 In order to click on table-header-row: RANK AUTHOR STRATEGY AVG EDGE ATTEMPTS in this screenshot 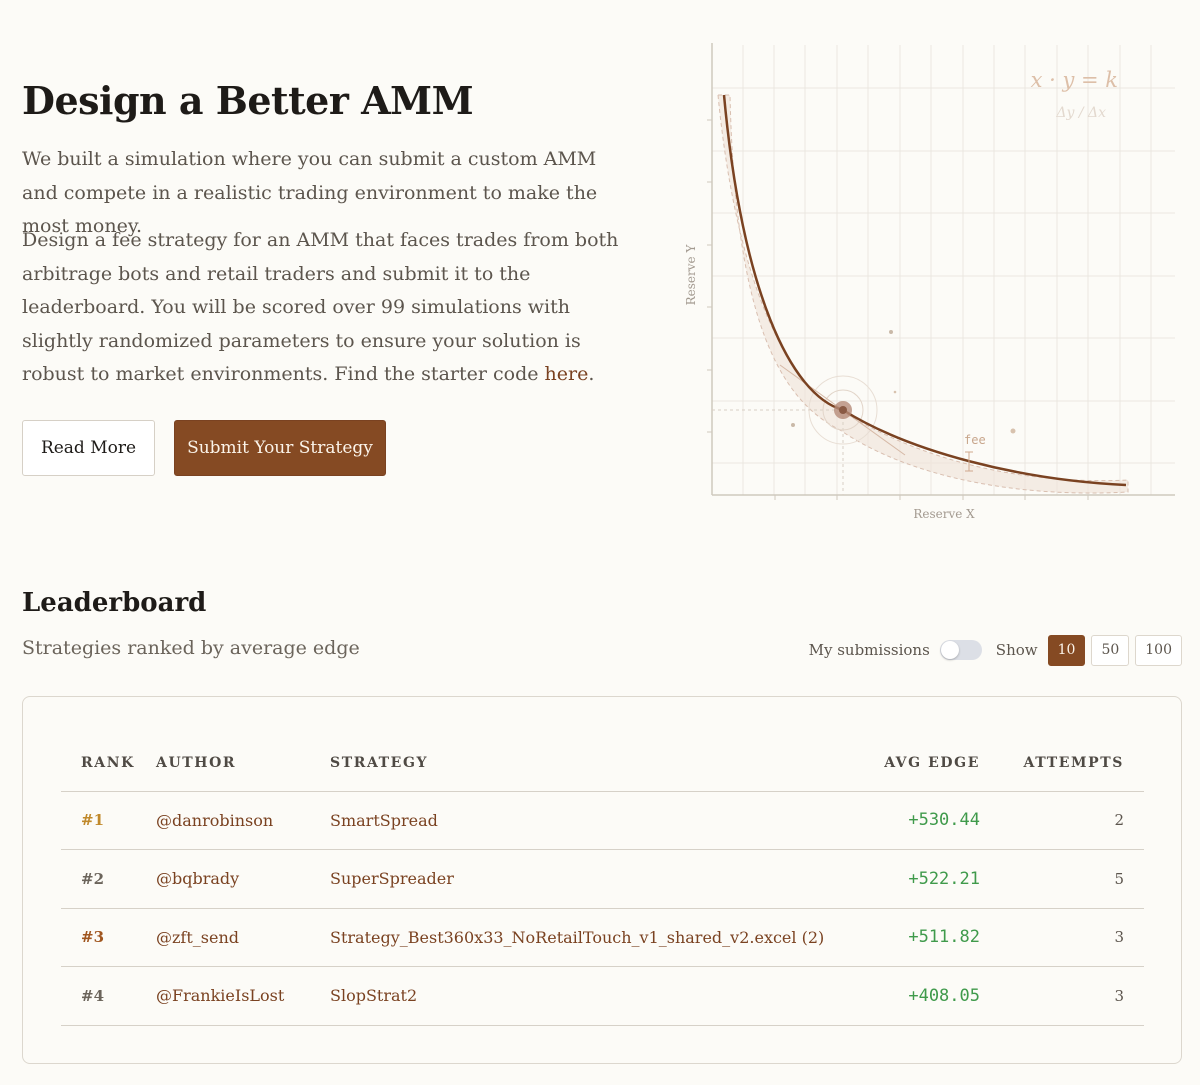, I will do `click(602, 763)`.